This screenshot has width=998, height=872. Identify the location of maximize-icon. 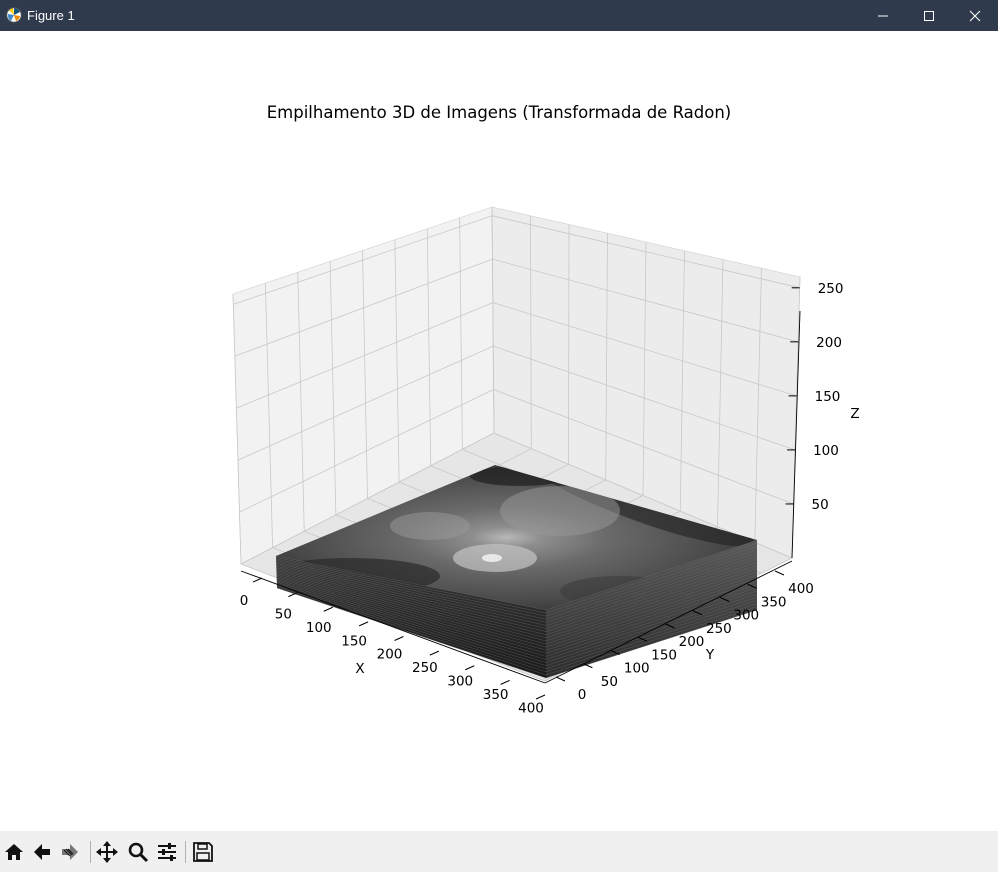
(929, 15).